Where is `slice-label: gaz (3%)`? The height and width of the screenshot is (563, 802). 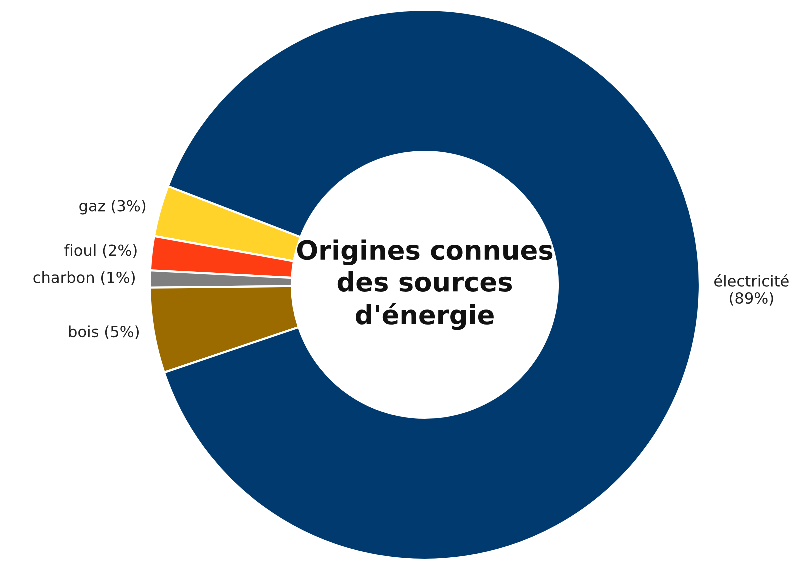 slice-label: gaz (3%) is located at coordinates (113, 207).